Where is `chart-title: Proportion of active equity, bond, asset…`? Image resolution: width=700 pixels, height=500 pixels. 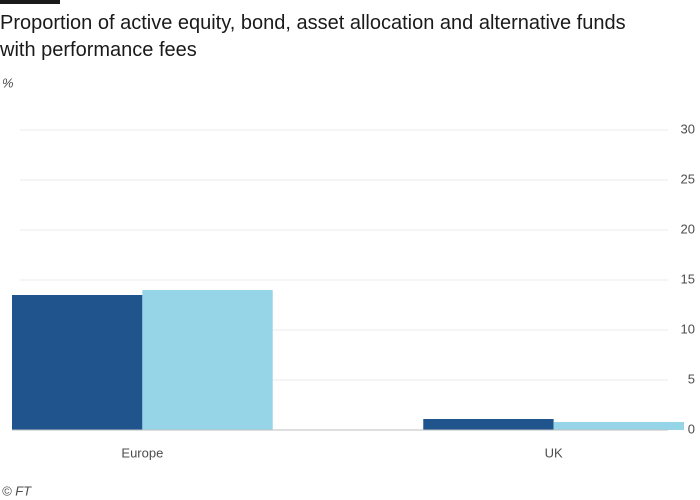 chart-title: Proportion of active equity, bond, asset… is located at coordinates (313, 36).